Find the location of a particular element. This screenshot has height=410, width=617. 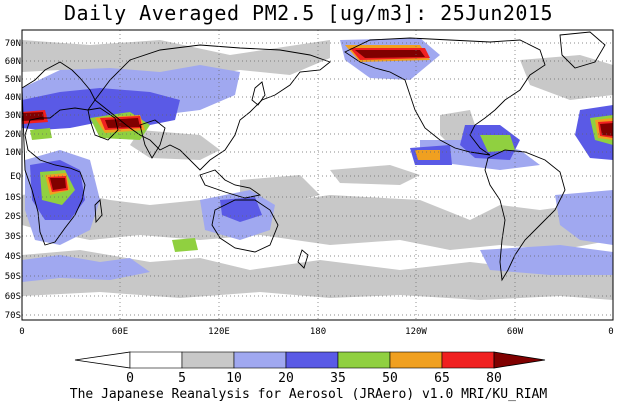

lat-label: 30N is located at coordinates (13, 116).